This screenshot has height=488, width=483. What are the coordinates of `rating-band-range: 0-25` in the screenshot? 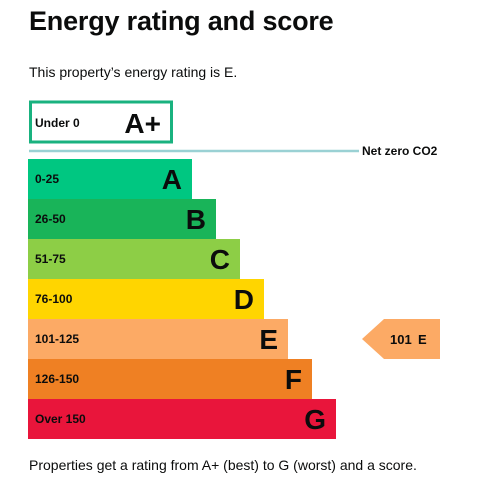 It's located at (47, 179).